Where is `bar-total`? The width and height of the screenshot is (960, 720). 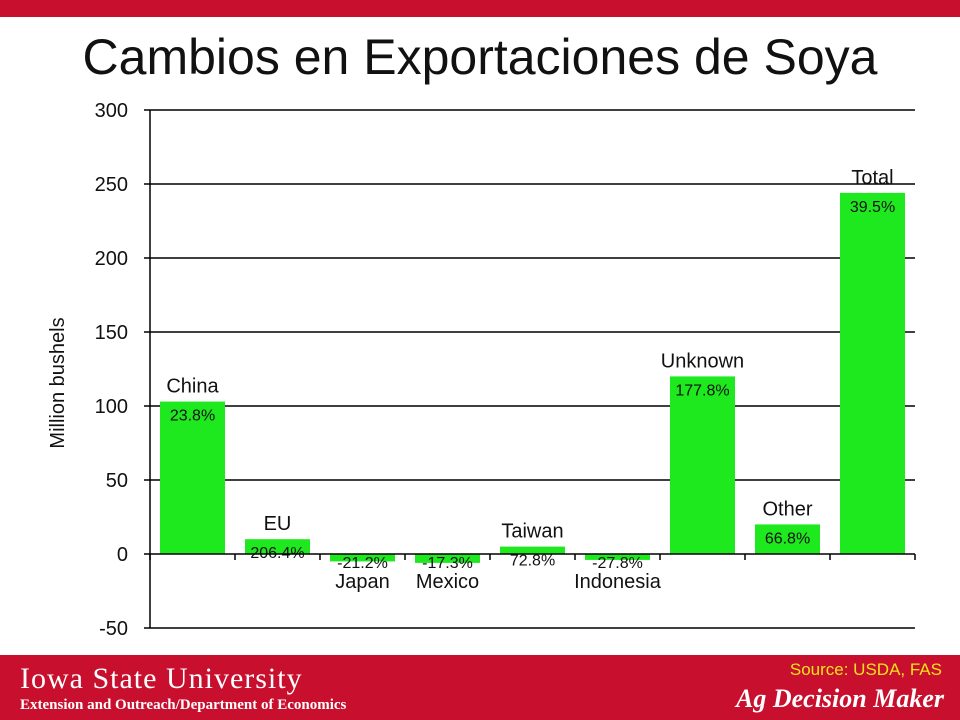 bar-total is located at coordinates (872, 373).